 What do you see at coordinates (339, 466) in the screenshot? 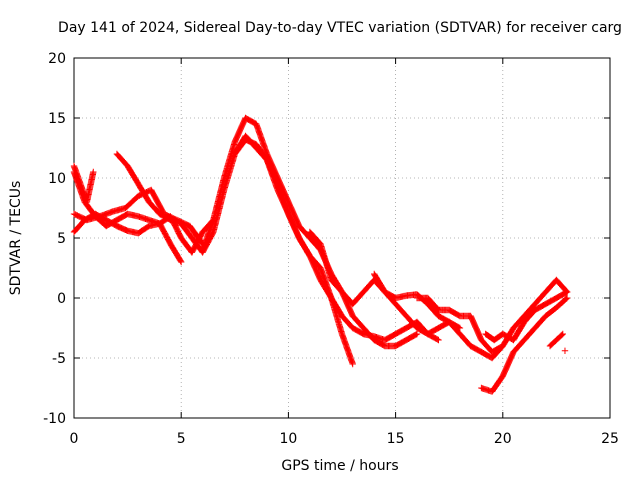
I see `x-axis-label: GPS time / hours` at bounding box center [339, 466].